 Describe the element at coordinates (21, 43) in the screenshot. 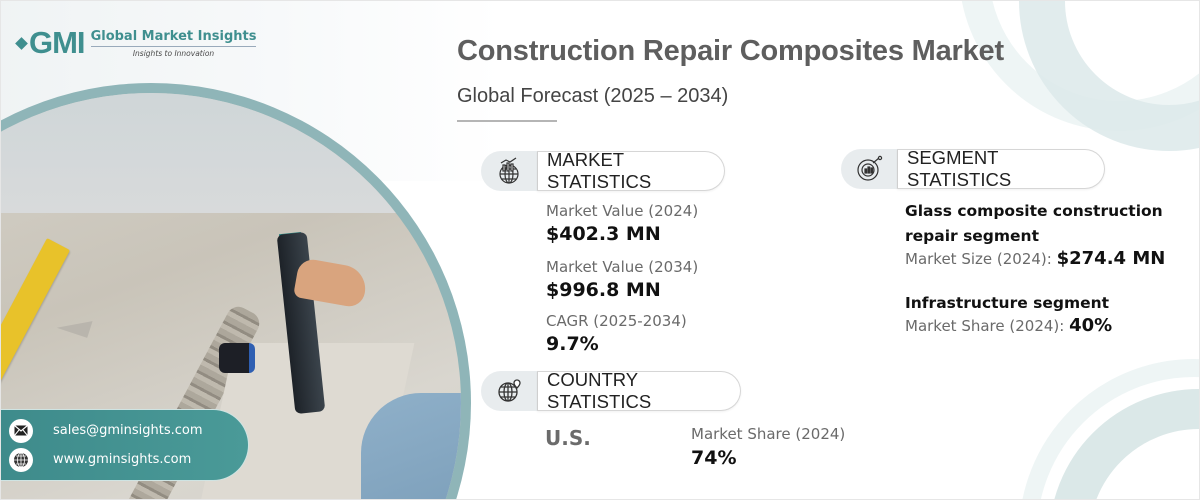

I see `diamond-icon` at that location.